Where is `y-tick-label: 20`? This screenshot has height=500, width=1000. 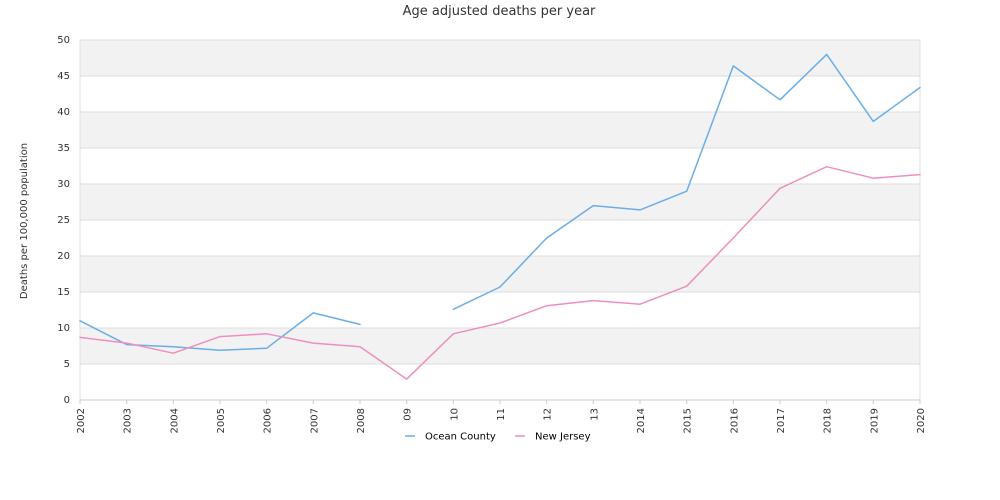
y-tick-label: 20 is located at coordinates (63, 256).